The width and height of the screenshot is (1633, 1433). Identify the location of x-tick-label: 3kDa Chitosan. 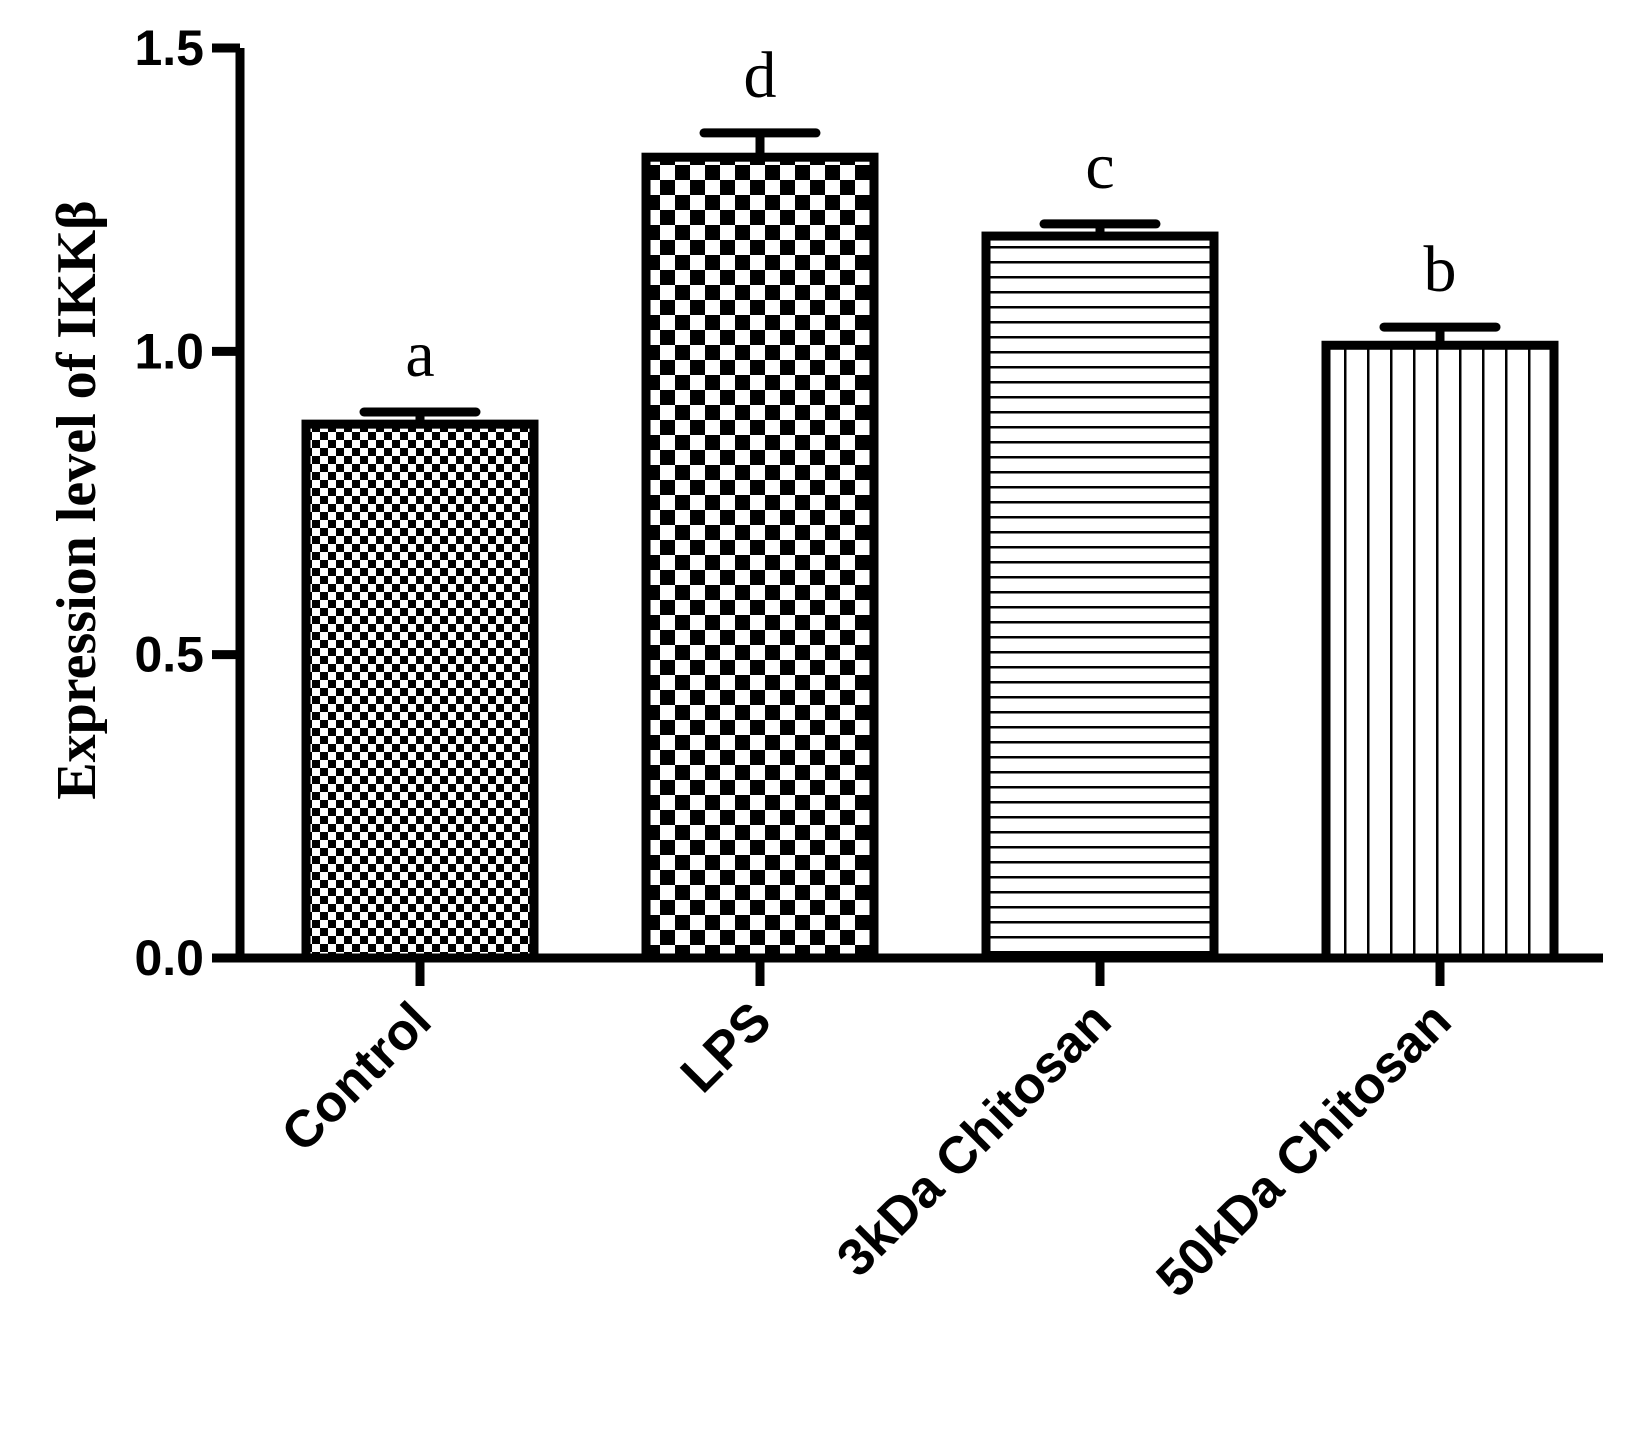
(974, 1139).